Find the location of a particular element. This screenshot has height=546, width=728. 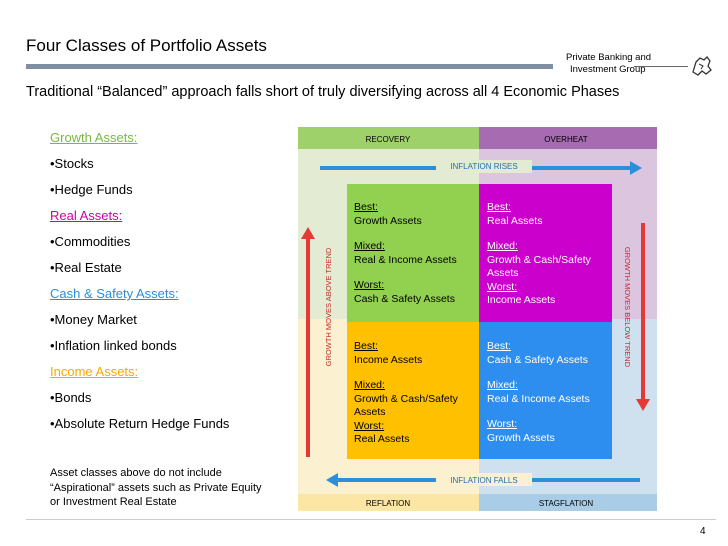

inflation-falls-label: INFLATION FALLS is located at coordinates (483, 480).